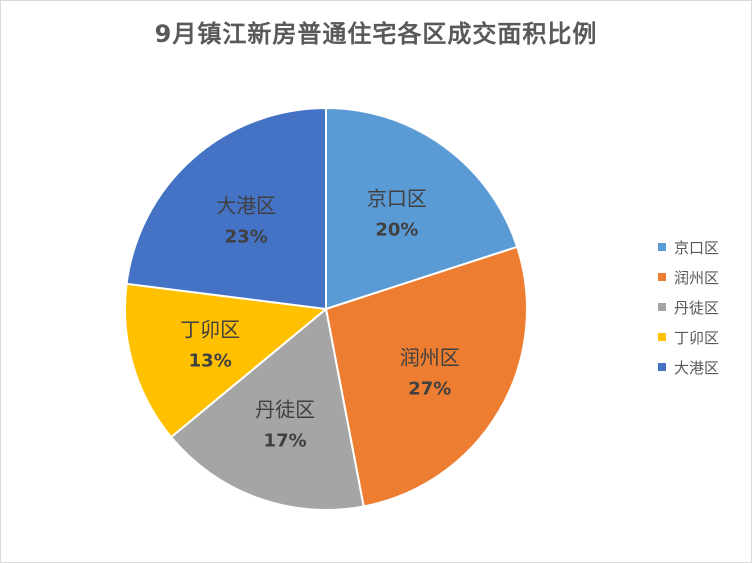 The width and height of the screenshot is (752, 563). I want to click on legend-item-2: 润州区, so click(688, 277).